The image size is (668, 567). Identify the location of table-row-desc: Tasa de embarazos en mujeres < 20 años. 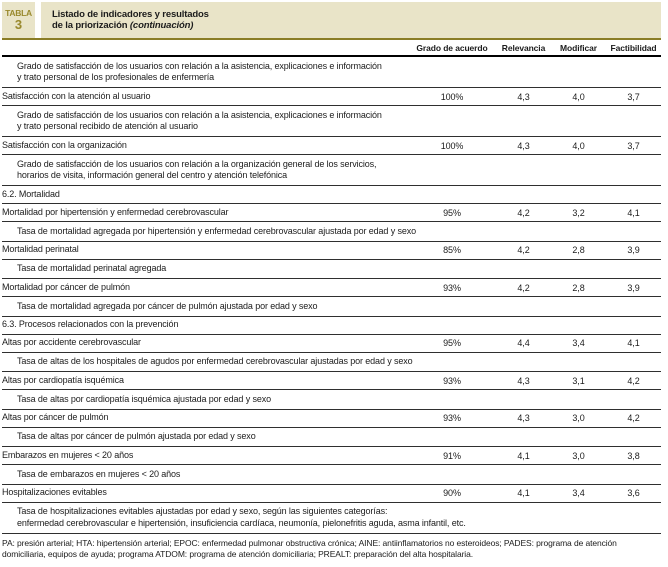
(331, 475).